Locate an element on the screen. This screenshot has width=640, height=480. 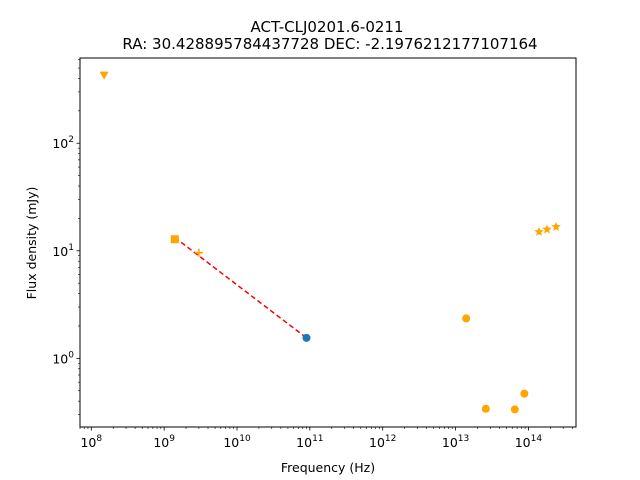
y-axis-label: Flux density (mJy) is located at coordinates (31, 243).